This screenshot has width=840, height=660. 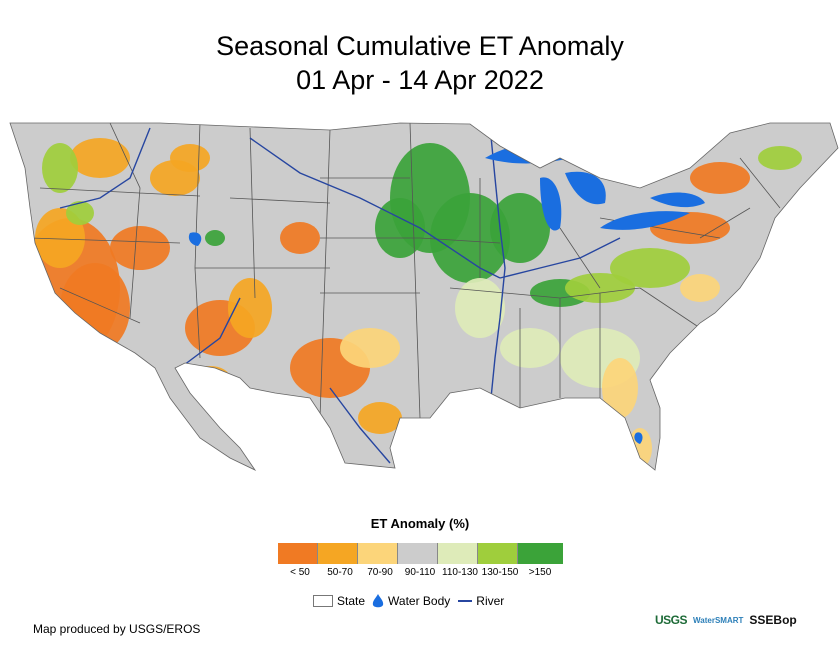 I want to click on map-title-line1: Seasonal Cumulative ET Anomaly, so click(x=420, y=46).